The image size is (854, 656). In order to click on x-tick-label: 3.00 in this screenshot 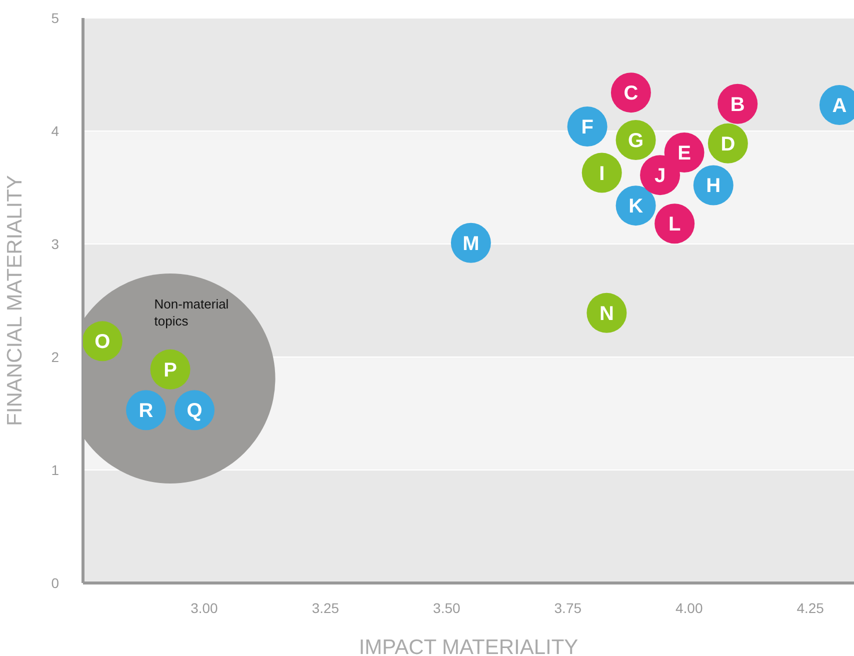, I will do `click(204, 608)`.